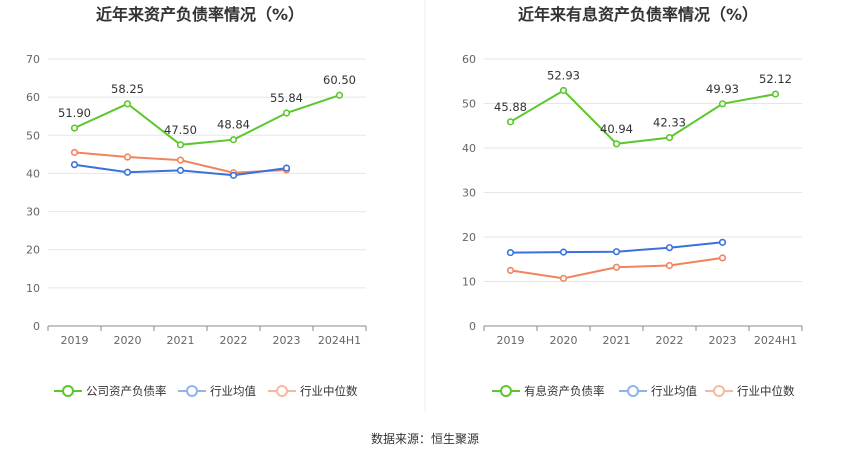 This screenshot has width=850, height=459. What do you see at coordinates (200, 14) in the screenshot?
I see `chart-title: 近年来资产负债率情况（%）` at bounding box center [200, 14].